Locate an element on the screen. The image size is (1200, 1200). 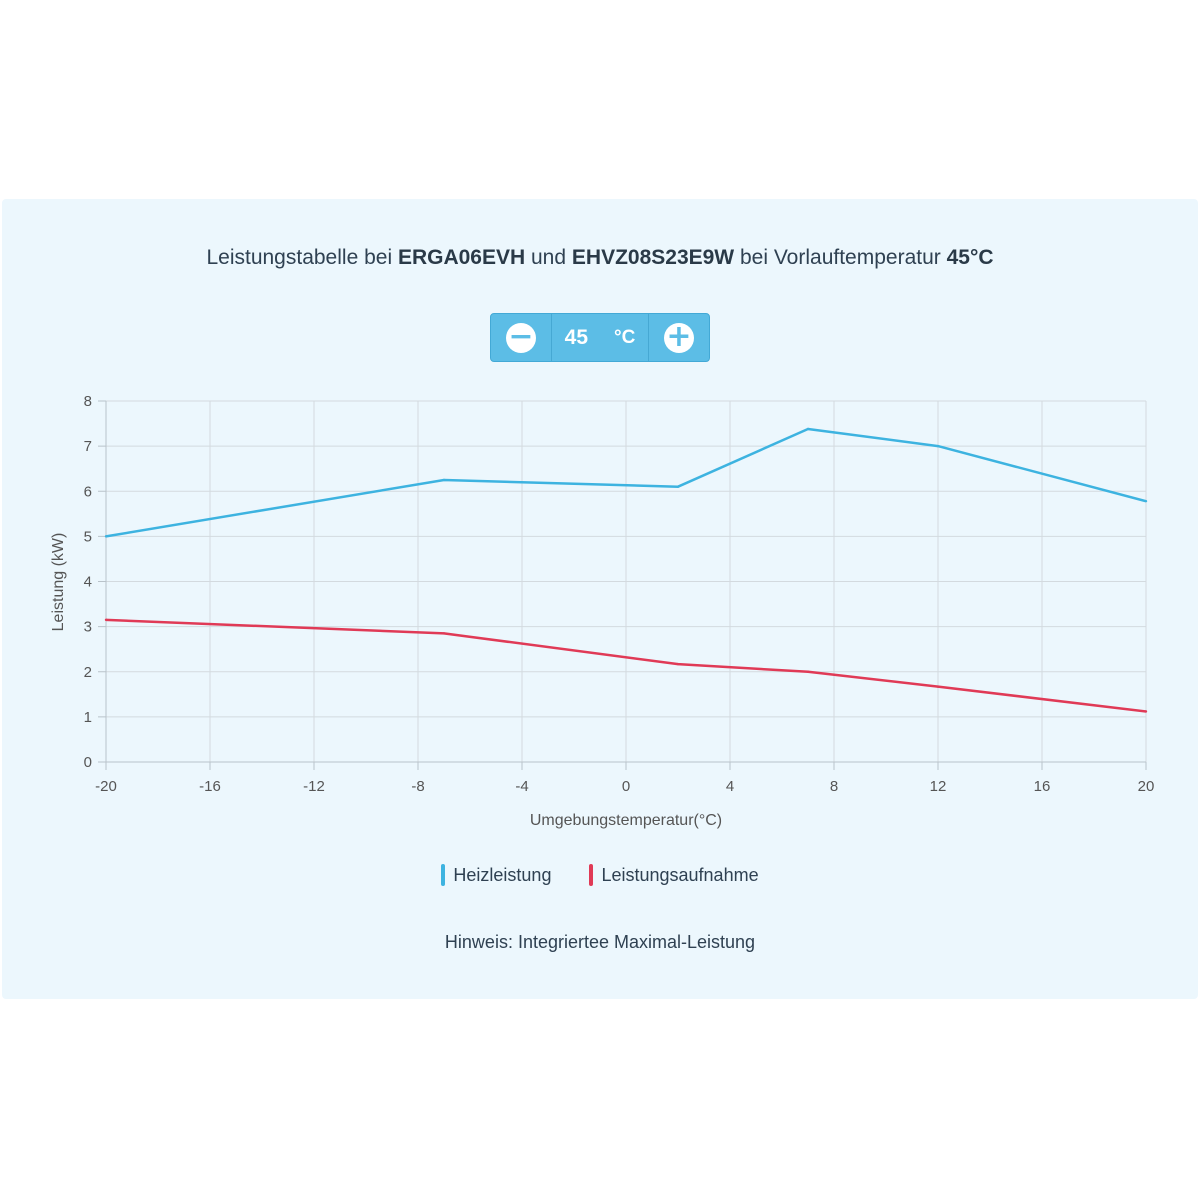
x-tick-label: 20 is located at coordinates (1146, 786).